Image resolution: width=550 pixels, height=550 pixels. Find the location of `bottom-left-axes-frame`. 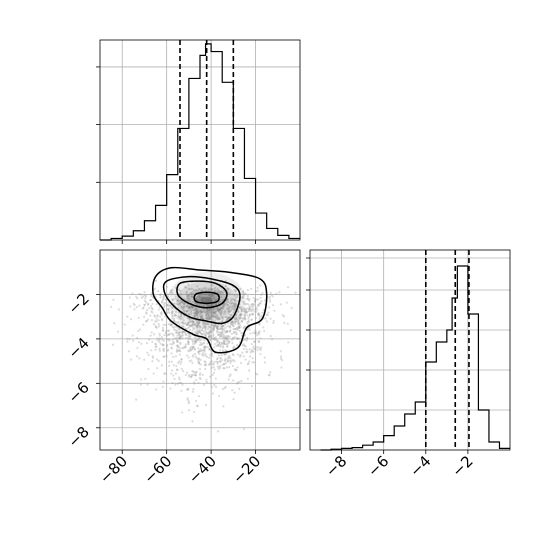

bottom-left-axes-frame is located at coordinates (200, 350).